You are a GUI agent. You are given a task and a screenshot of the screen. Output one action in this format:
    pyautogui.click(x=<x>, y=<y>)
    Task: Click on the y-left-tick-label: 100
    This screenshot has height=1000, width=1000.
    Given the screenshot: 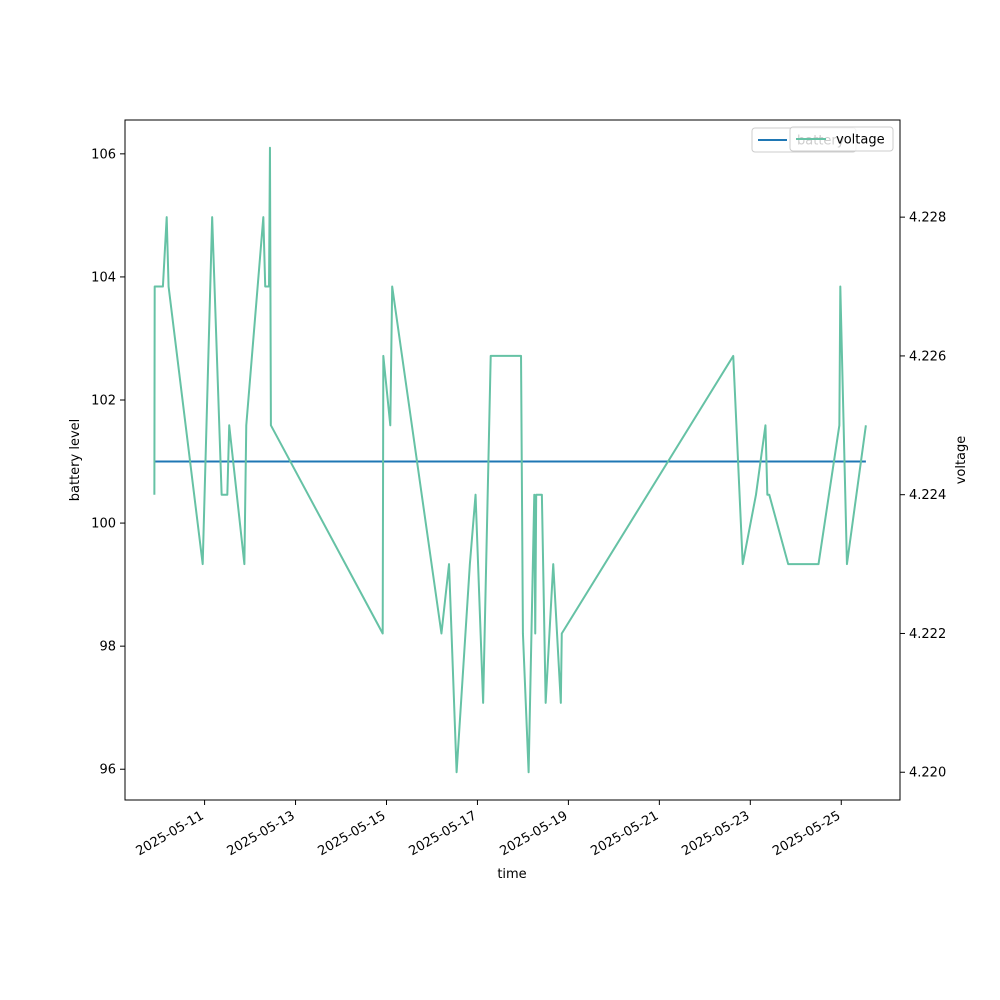 What is the action you would take?
    pyautogui.click(x=103, y=524)
    